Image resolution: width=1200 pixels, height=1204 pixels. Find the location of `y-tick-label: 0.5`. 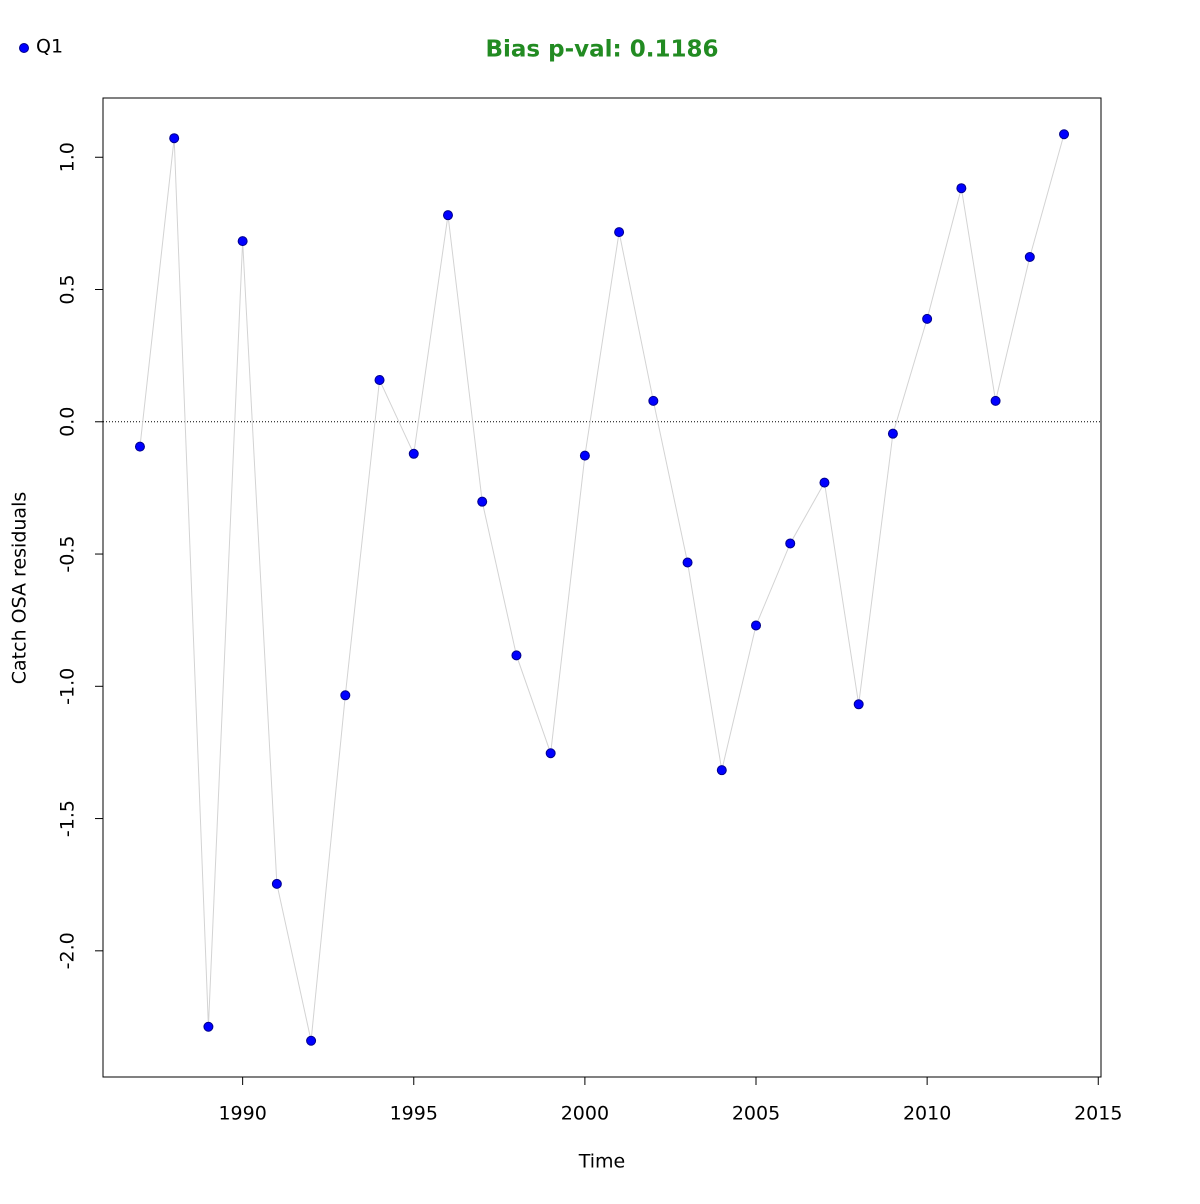

y-tick-label: 0.5 is located at coordinates (68, 289).